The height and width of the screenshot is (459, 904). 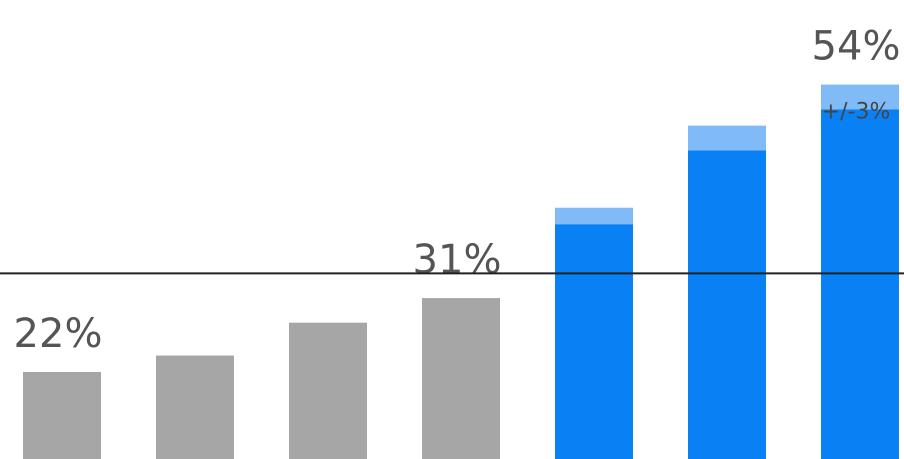 What do you see at coordinates (856, 47) in the screenshot?
I see `value-label: 54%` at bounding box center [856, 47].